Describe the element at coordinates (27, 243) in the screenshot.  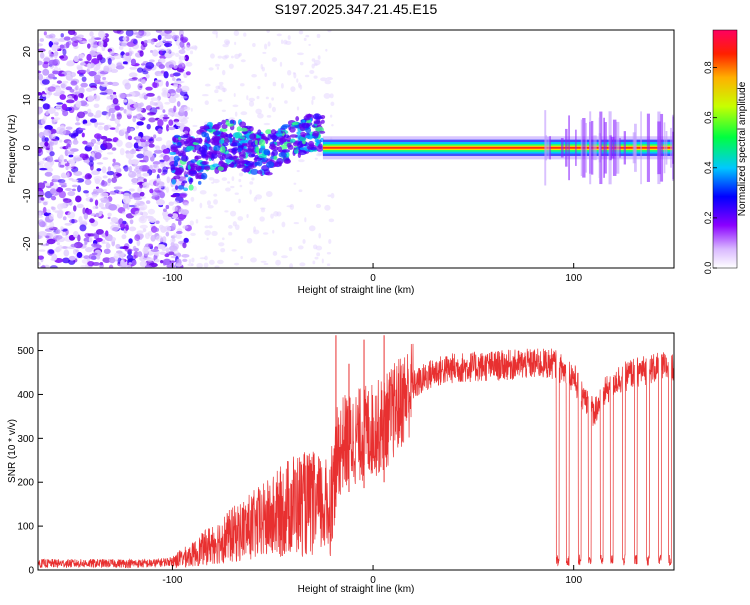
I see `spectrogram-y-tick-label: -20` at that location.